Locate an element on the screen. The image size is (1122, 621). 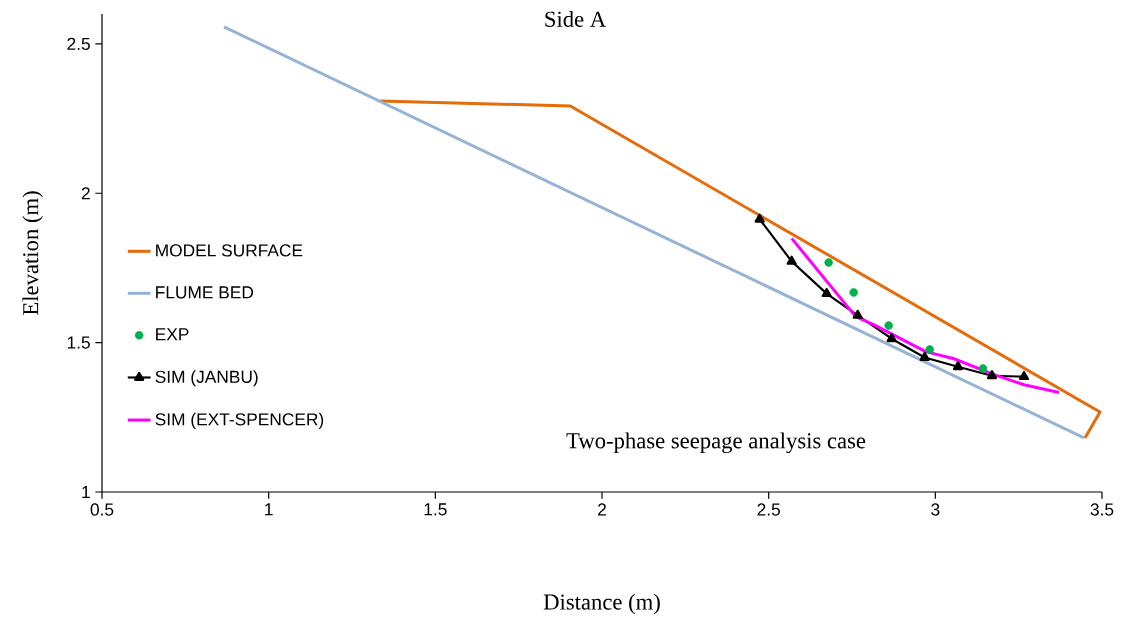
legend-label: FLUME BED is located at coordinates (205, 292).